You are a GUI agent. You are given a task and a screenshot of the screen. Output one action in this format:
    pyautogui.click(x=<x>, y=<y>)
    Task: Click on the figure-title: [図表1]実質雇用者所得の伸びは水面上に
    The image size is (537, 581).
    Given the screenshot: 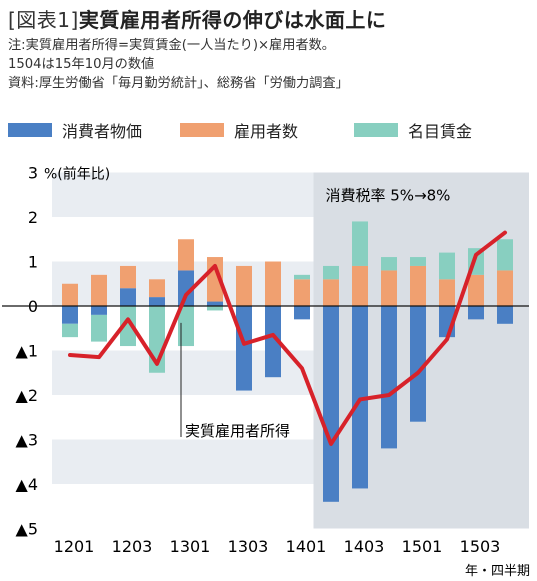 What is the action you would take?
    pyautogui.click(x=197, y=18)
    